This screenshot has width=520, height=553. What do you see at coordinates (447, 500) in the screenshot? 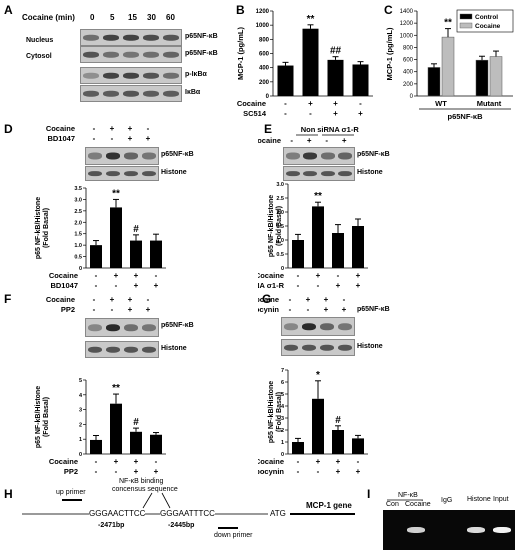
I see `i-igg-label: IgG` at bounding box center [447, 500].